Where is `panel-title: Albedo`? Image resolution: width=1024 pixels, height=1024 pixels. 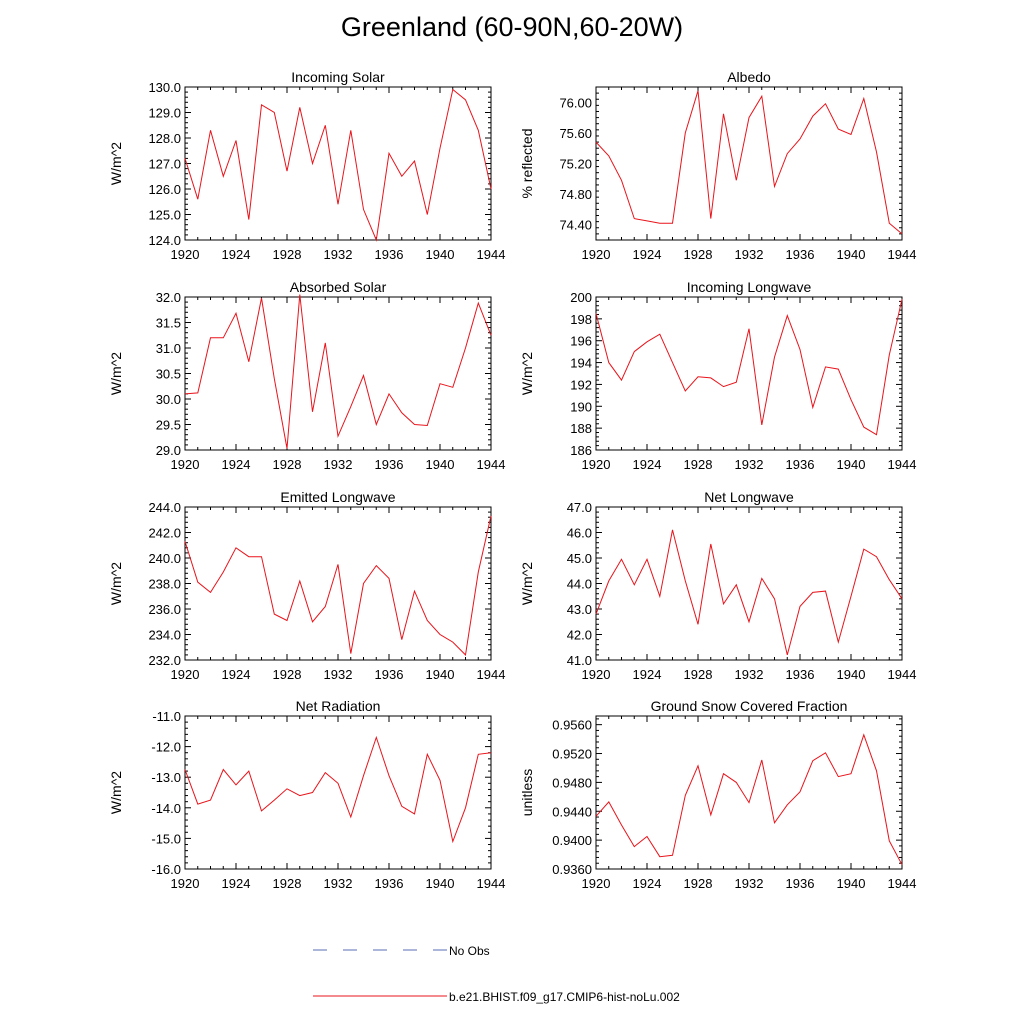 panel-title: Albedo is located at coordinates (749, 77).